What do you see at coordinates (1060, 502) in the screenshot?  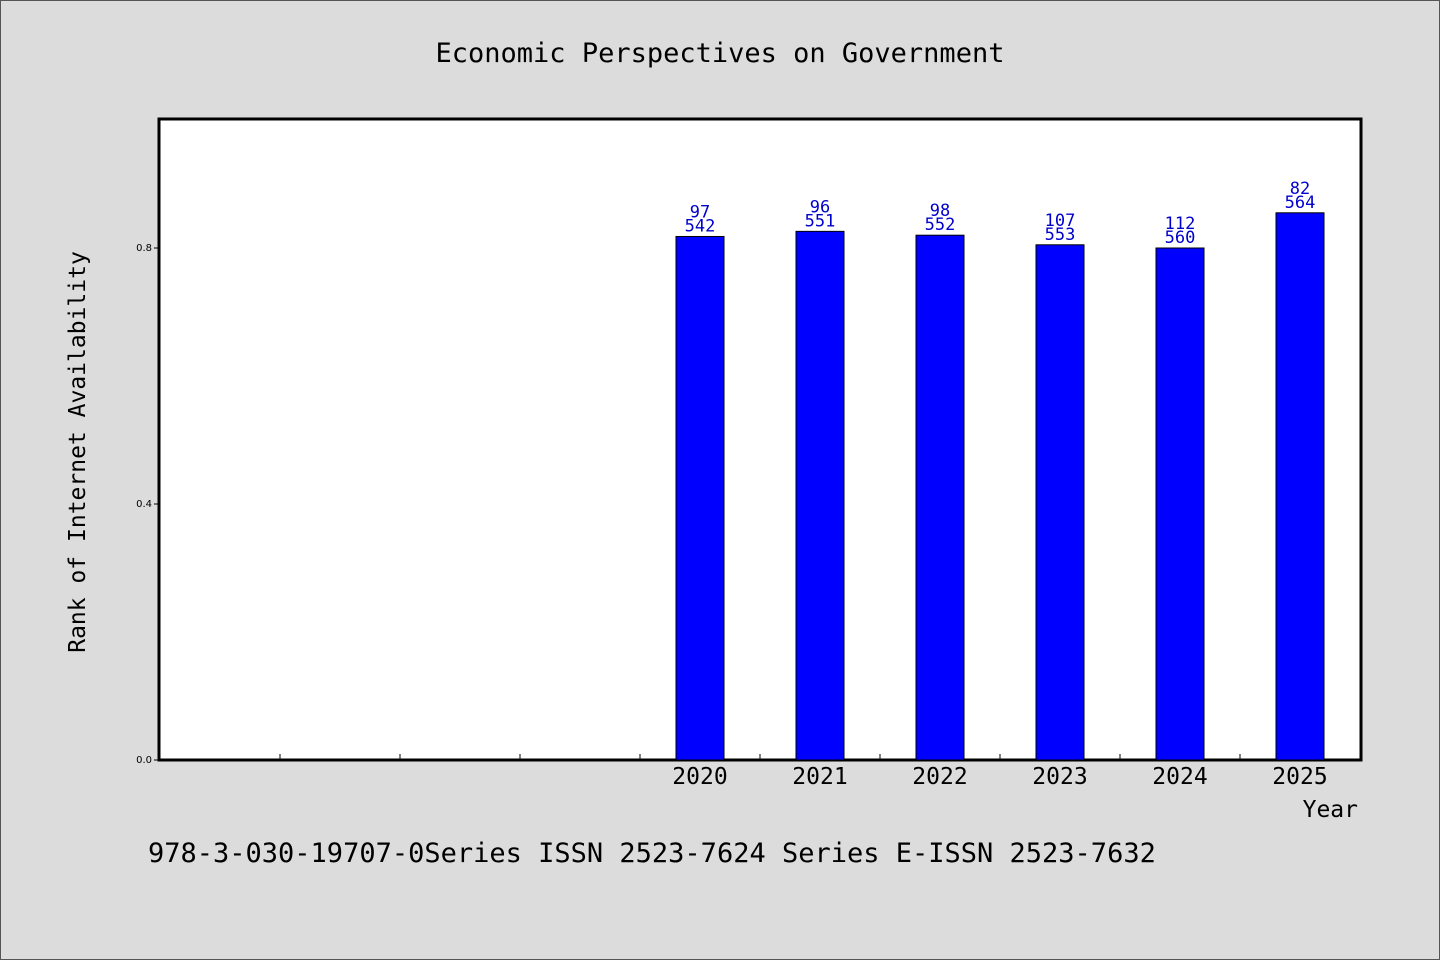 I see `bar-2023` at bounding box center [1060, 502].